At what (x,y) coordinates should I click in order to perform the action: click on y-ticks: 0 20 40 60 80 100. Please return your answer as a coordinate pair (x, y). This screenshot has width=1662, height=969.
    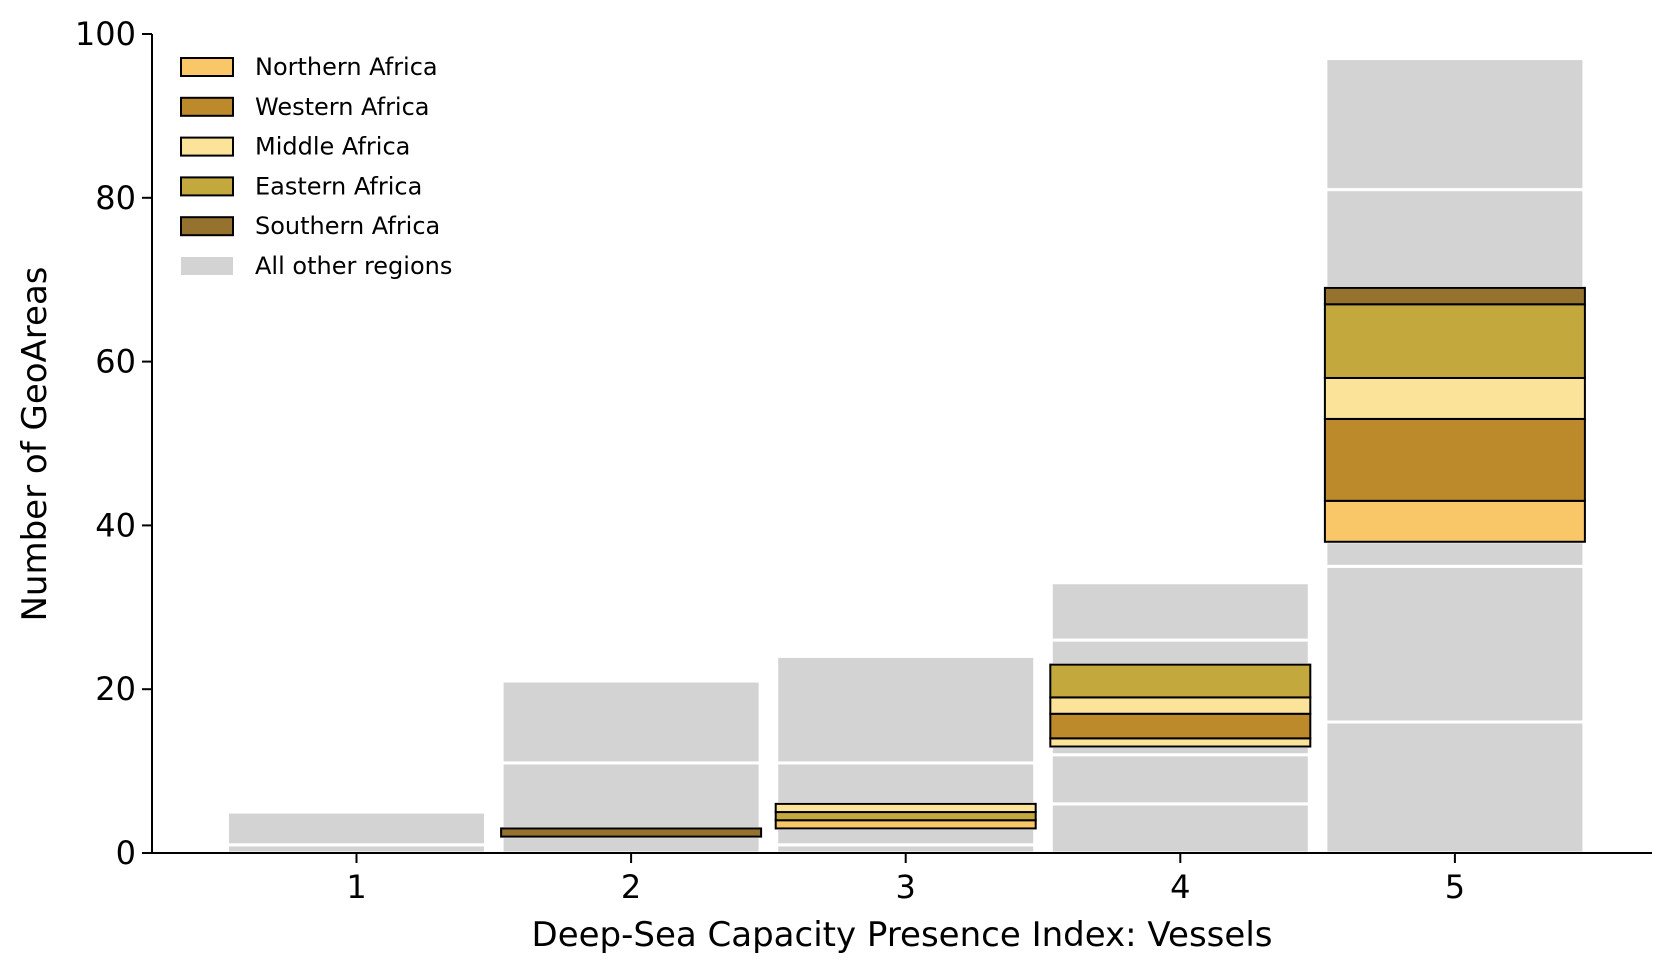
    Looking at the image, I should click on (113, 443).